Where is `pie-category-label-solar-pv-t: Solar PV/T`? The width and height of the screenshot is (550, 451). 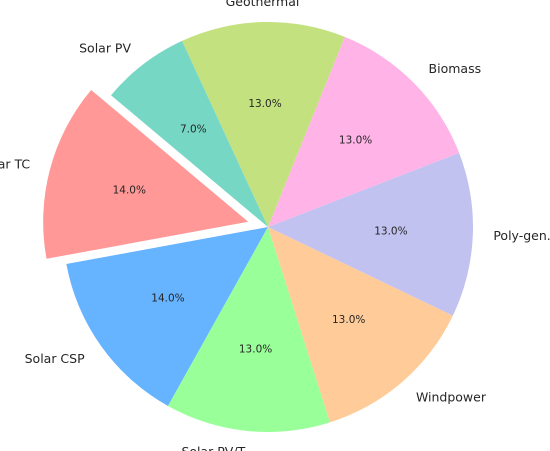
pie-category-label-solar-pv-t: Solar PV/T is located at coordinates (213, 447).